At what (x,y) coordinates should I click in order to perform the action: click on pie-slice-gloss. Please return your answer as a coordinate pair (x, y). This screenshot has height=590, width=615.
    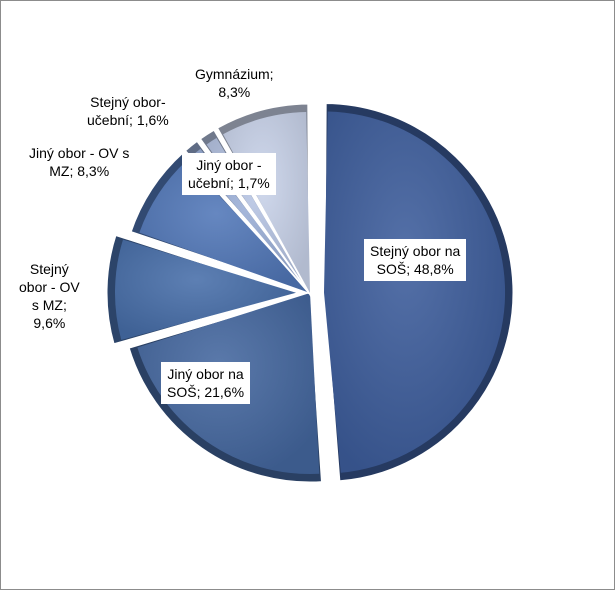
    Looking at the image, I should click on (206, 289).